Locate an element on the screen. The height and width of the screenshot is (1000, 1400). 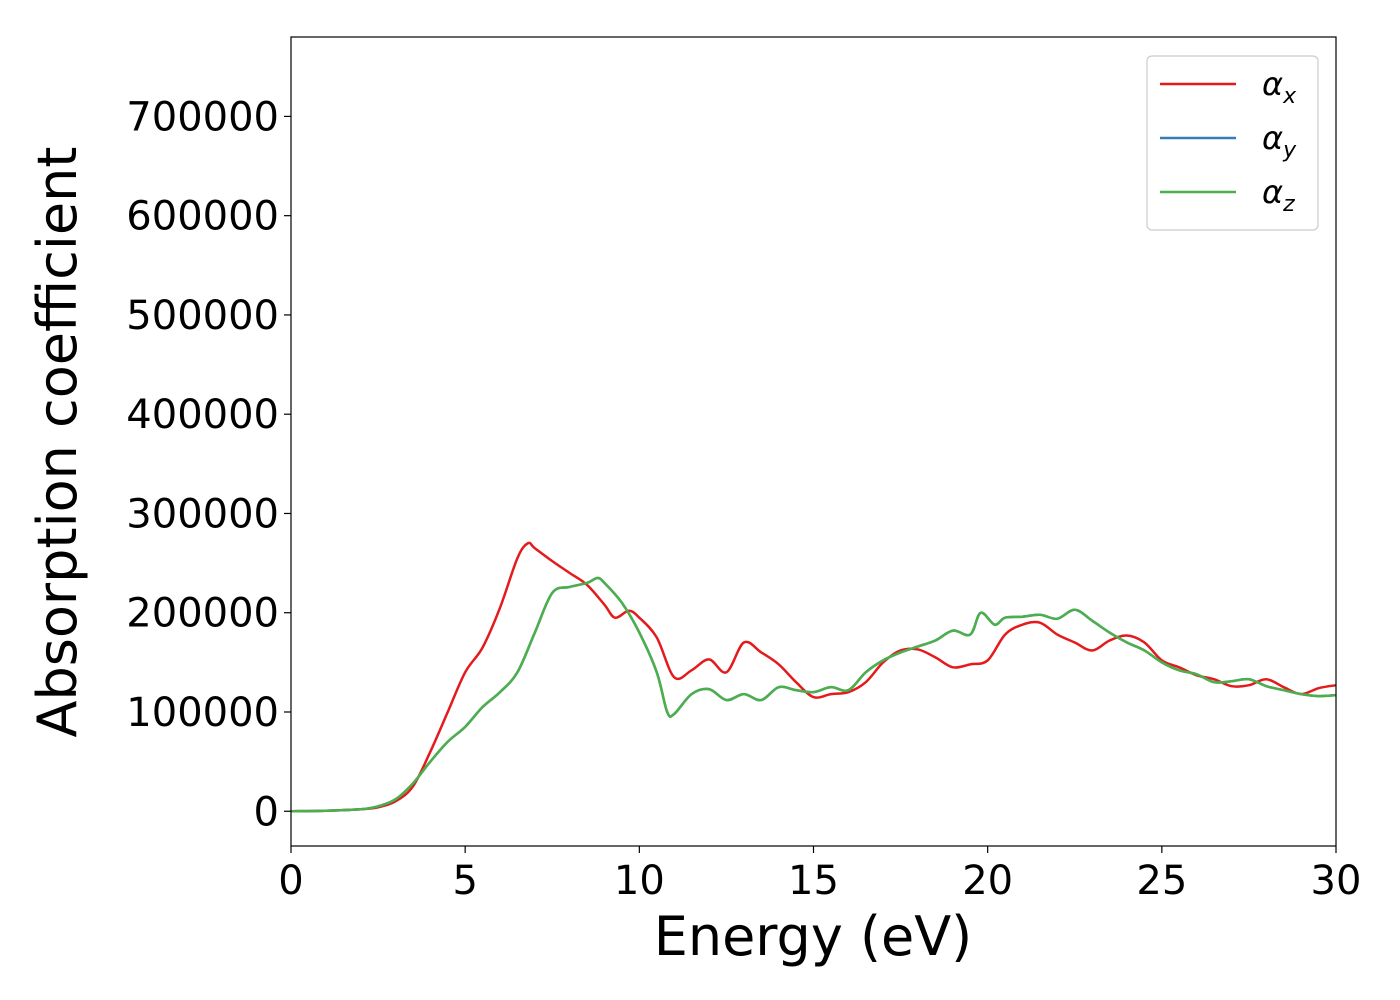
y-axis-title: Absorption coefficient is located at coordinates (57, 442).